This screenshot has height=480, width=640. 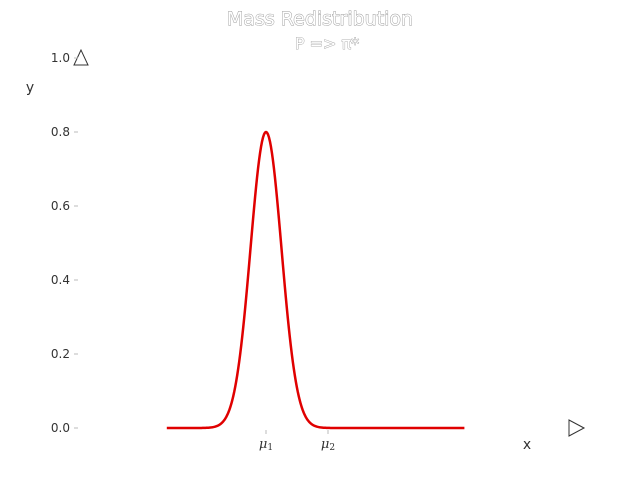 What do you see at coordinates (320, 19) in the screenshot?
I see `chart-title: Mass Redistribution` at bounding box center [320, 19].